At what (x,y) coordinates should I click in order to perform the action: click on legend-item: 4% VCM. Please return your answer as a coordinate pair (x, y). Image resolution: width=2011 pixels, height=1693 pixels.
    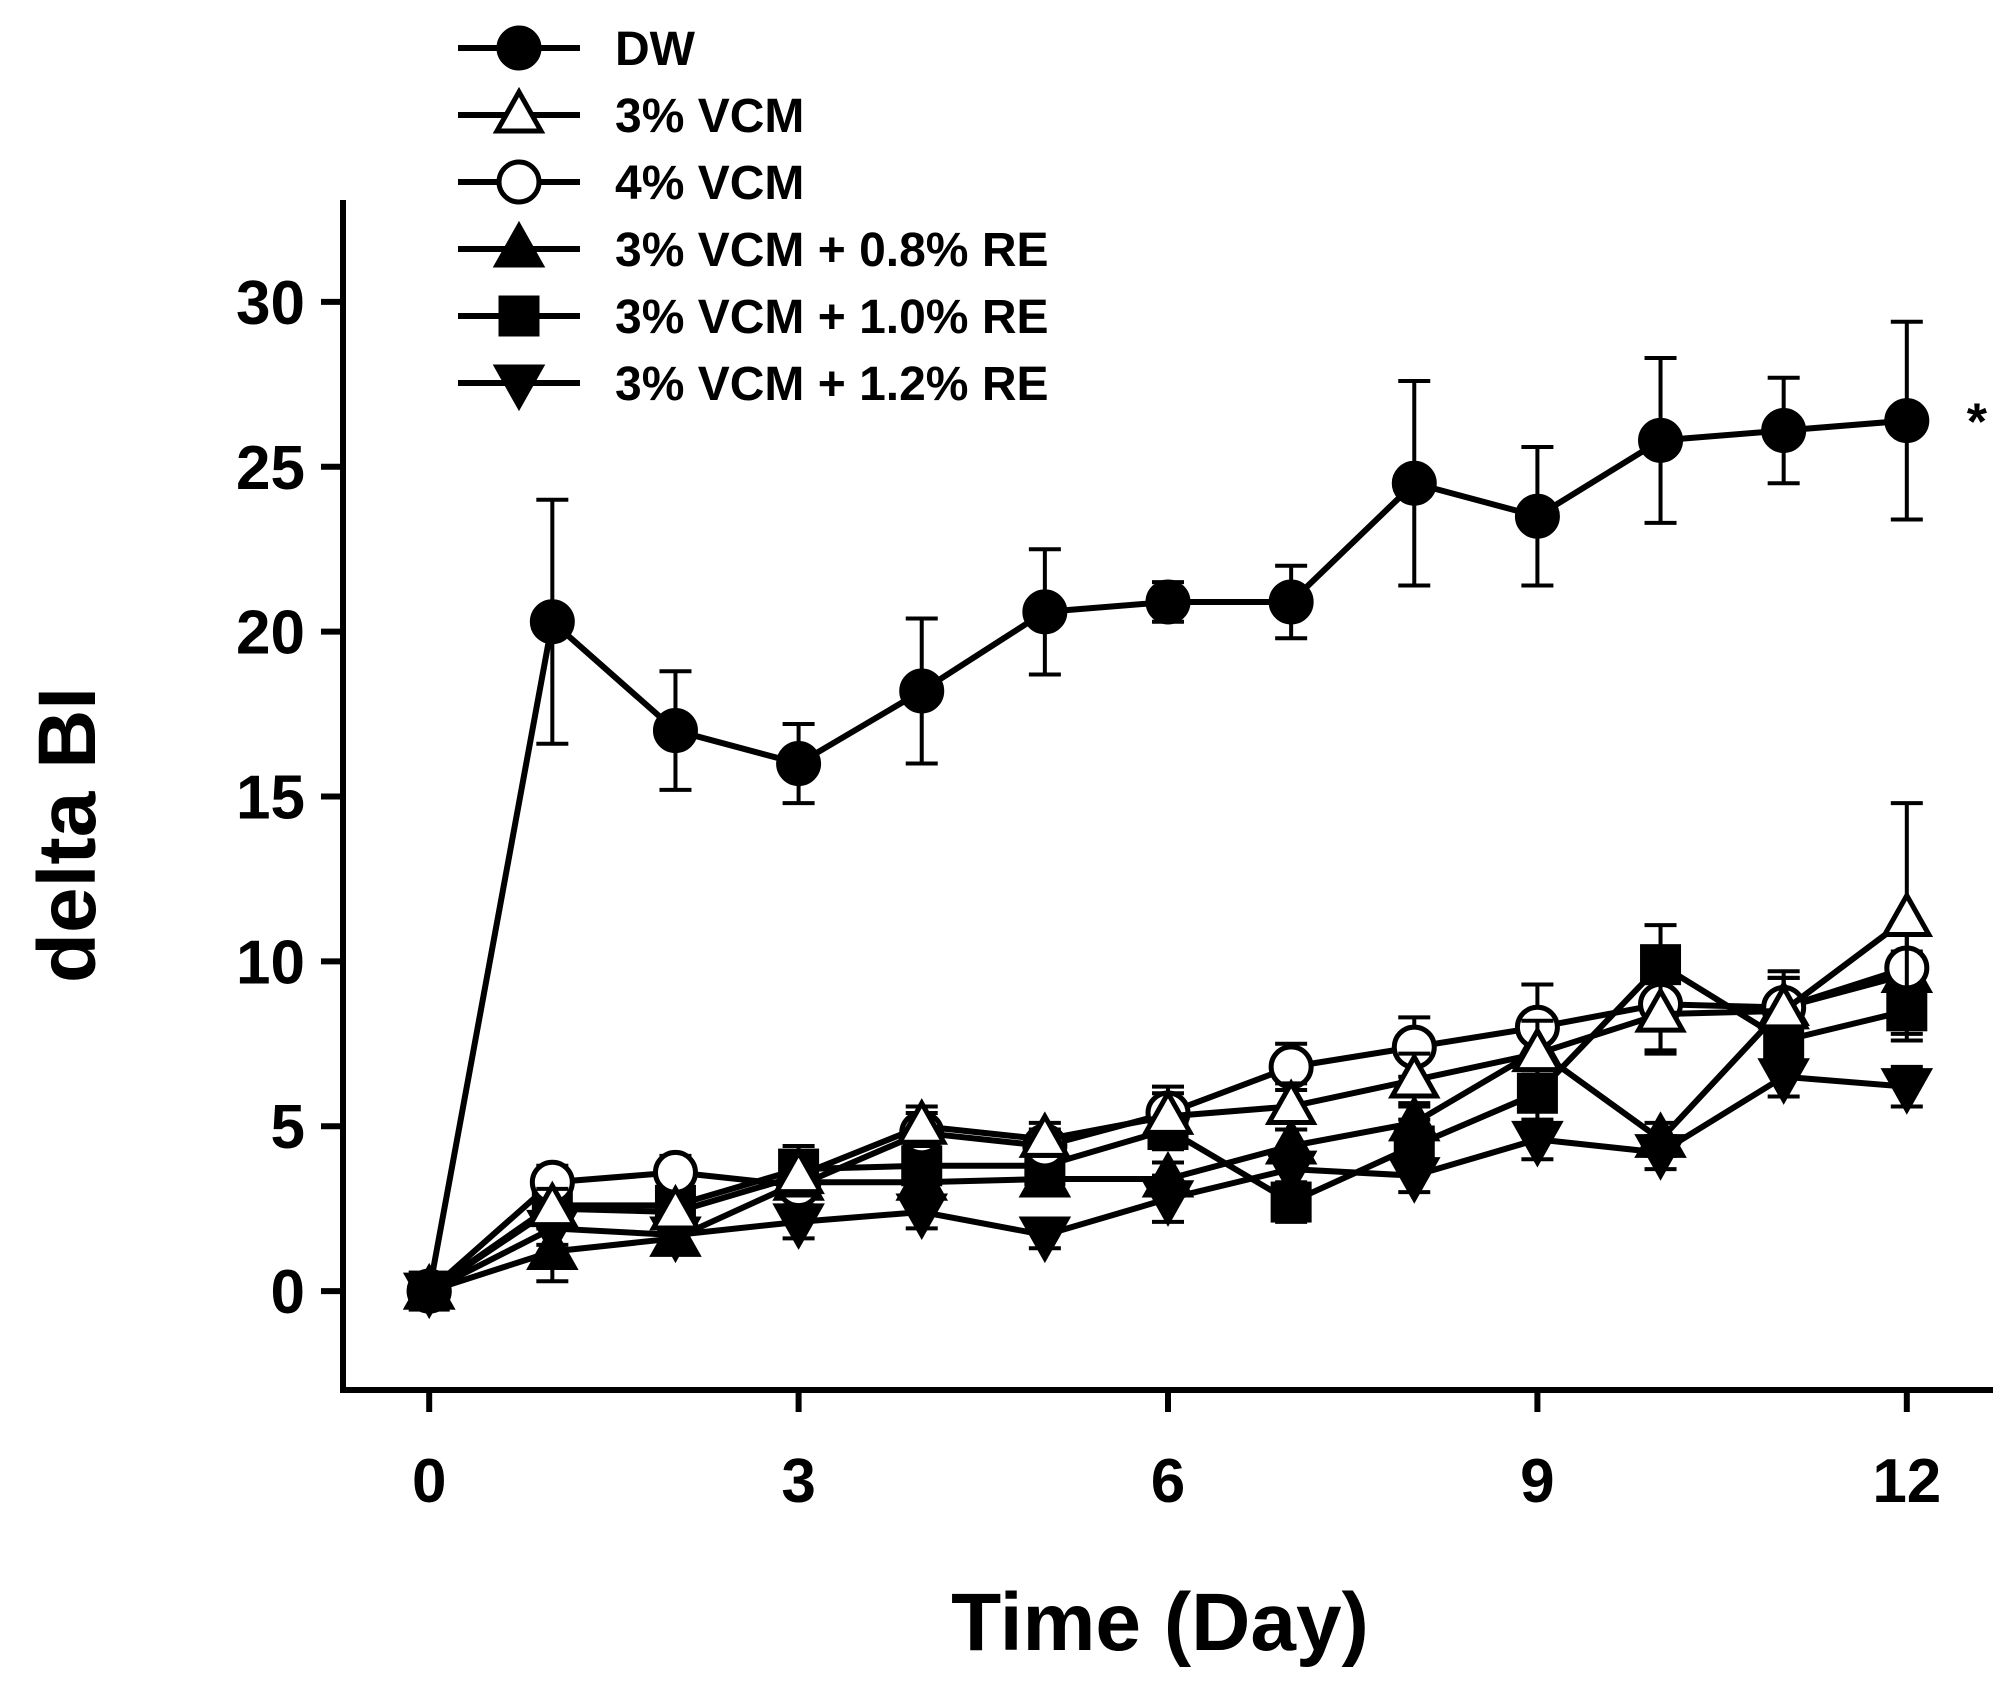
    Looking at the image, I should click on (631, 183).